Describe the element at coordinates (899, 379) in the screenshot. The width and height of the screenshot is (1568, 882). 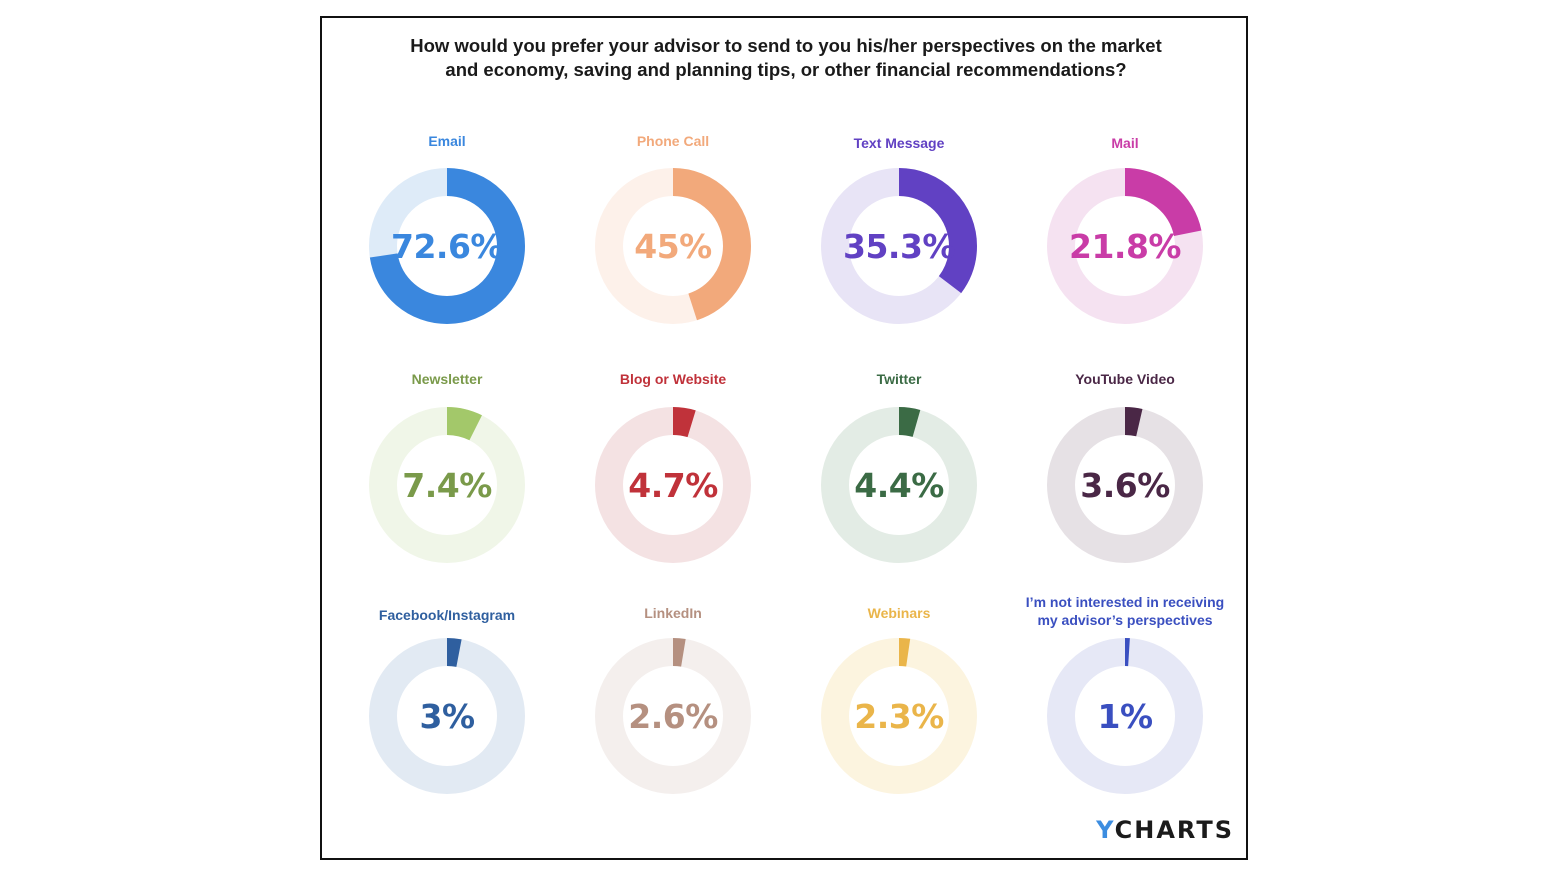
I see `label-twitter: Twitter` at that location.